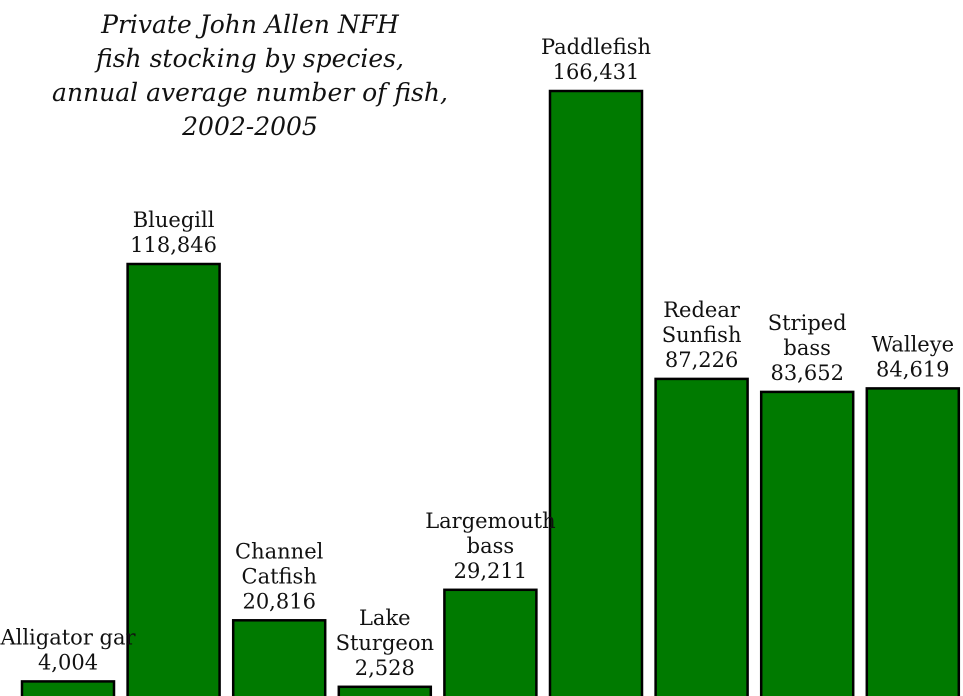 This screenshot has height=696, width=963. What do you see at coordinates (279, 576) in the screenshot?
I see `category-label-channel-catfish-line-2: Catfish` at bounding box center [279, 576].